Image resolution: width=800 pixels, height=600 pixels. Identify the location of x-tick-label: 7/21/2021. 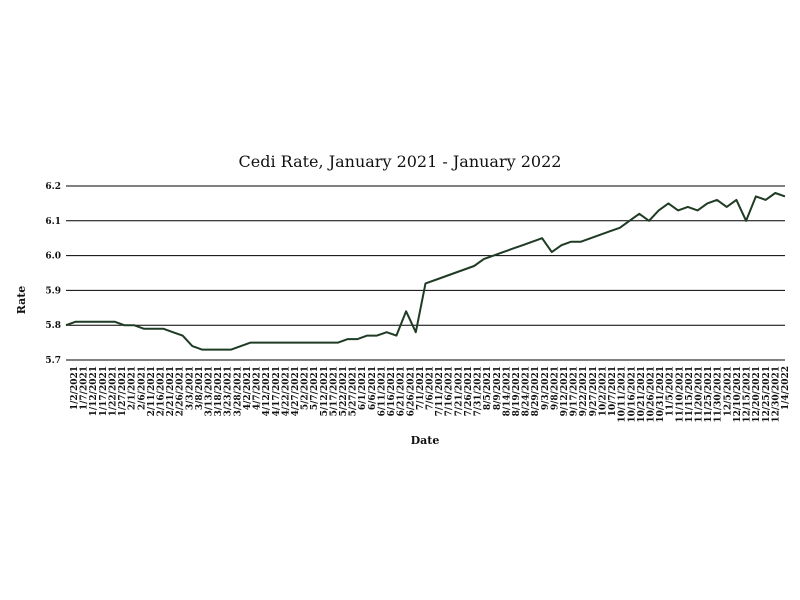
(459, 391).